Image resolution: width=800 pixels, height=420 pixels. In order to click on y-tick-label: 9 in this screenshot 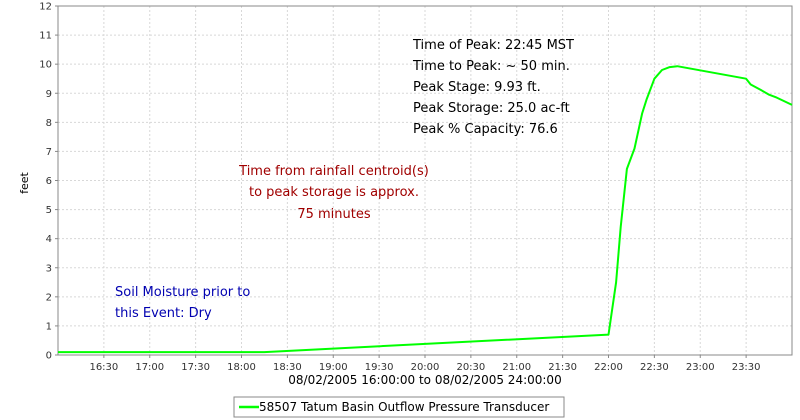, I will do `click(49, 94)`.